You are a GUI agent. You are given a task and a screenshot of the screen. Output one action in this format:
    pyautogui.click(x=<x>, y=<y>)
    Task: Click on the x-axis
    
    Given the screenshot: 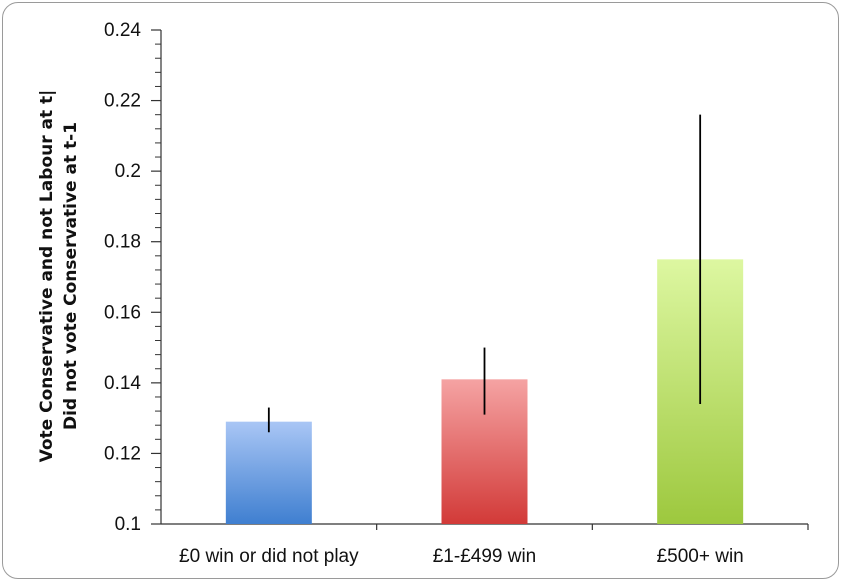 What is the action you would take?
    pyautogui.click(x=485, y=526)
    